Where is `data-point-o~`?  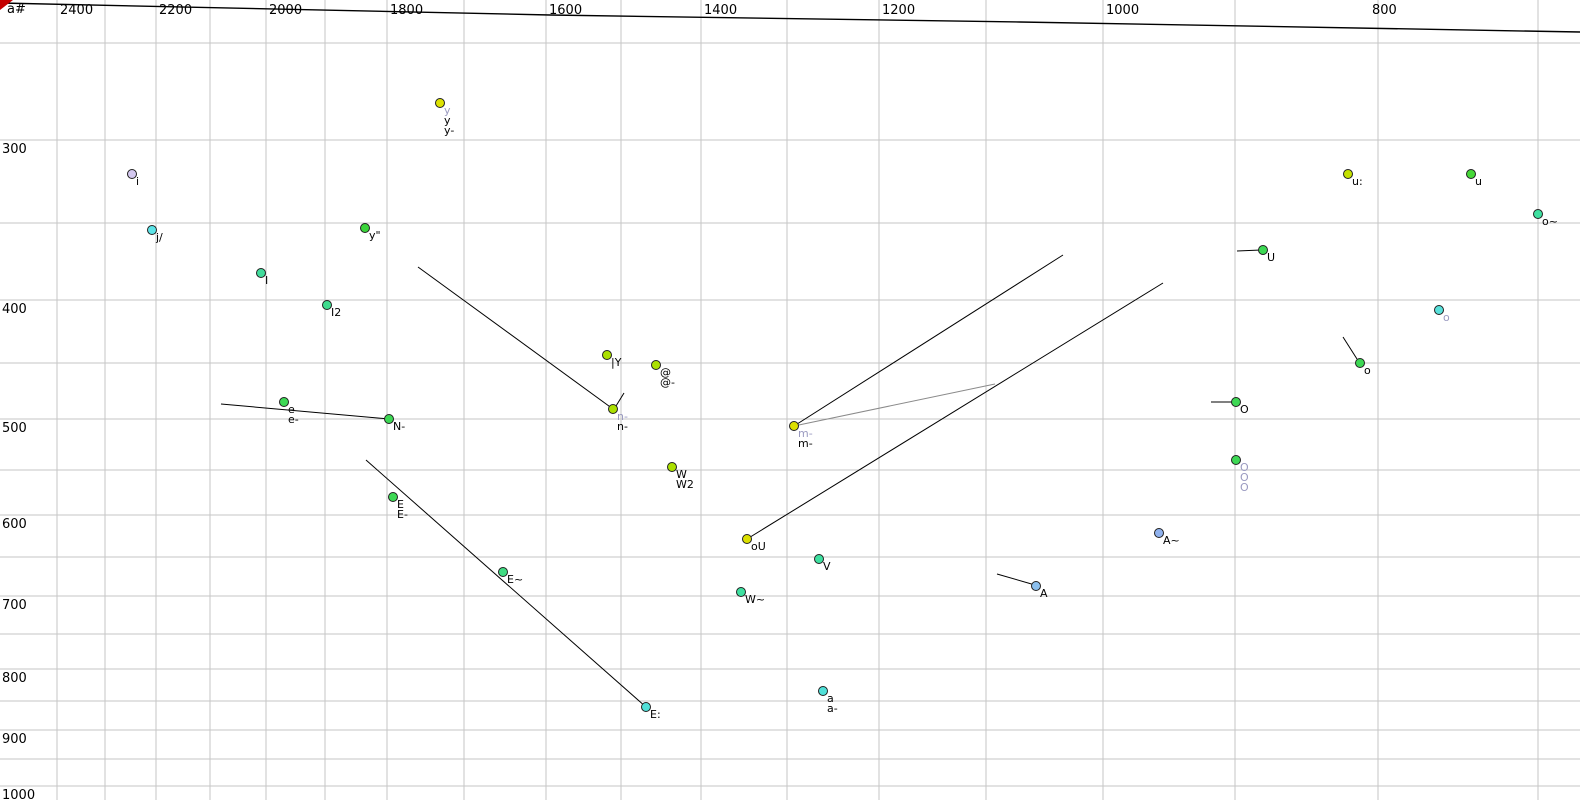
data-point-o~ is located at coordinates (1538, 214).